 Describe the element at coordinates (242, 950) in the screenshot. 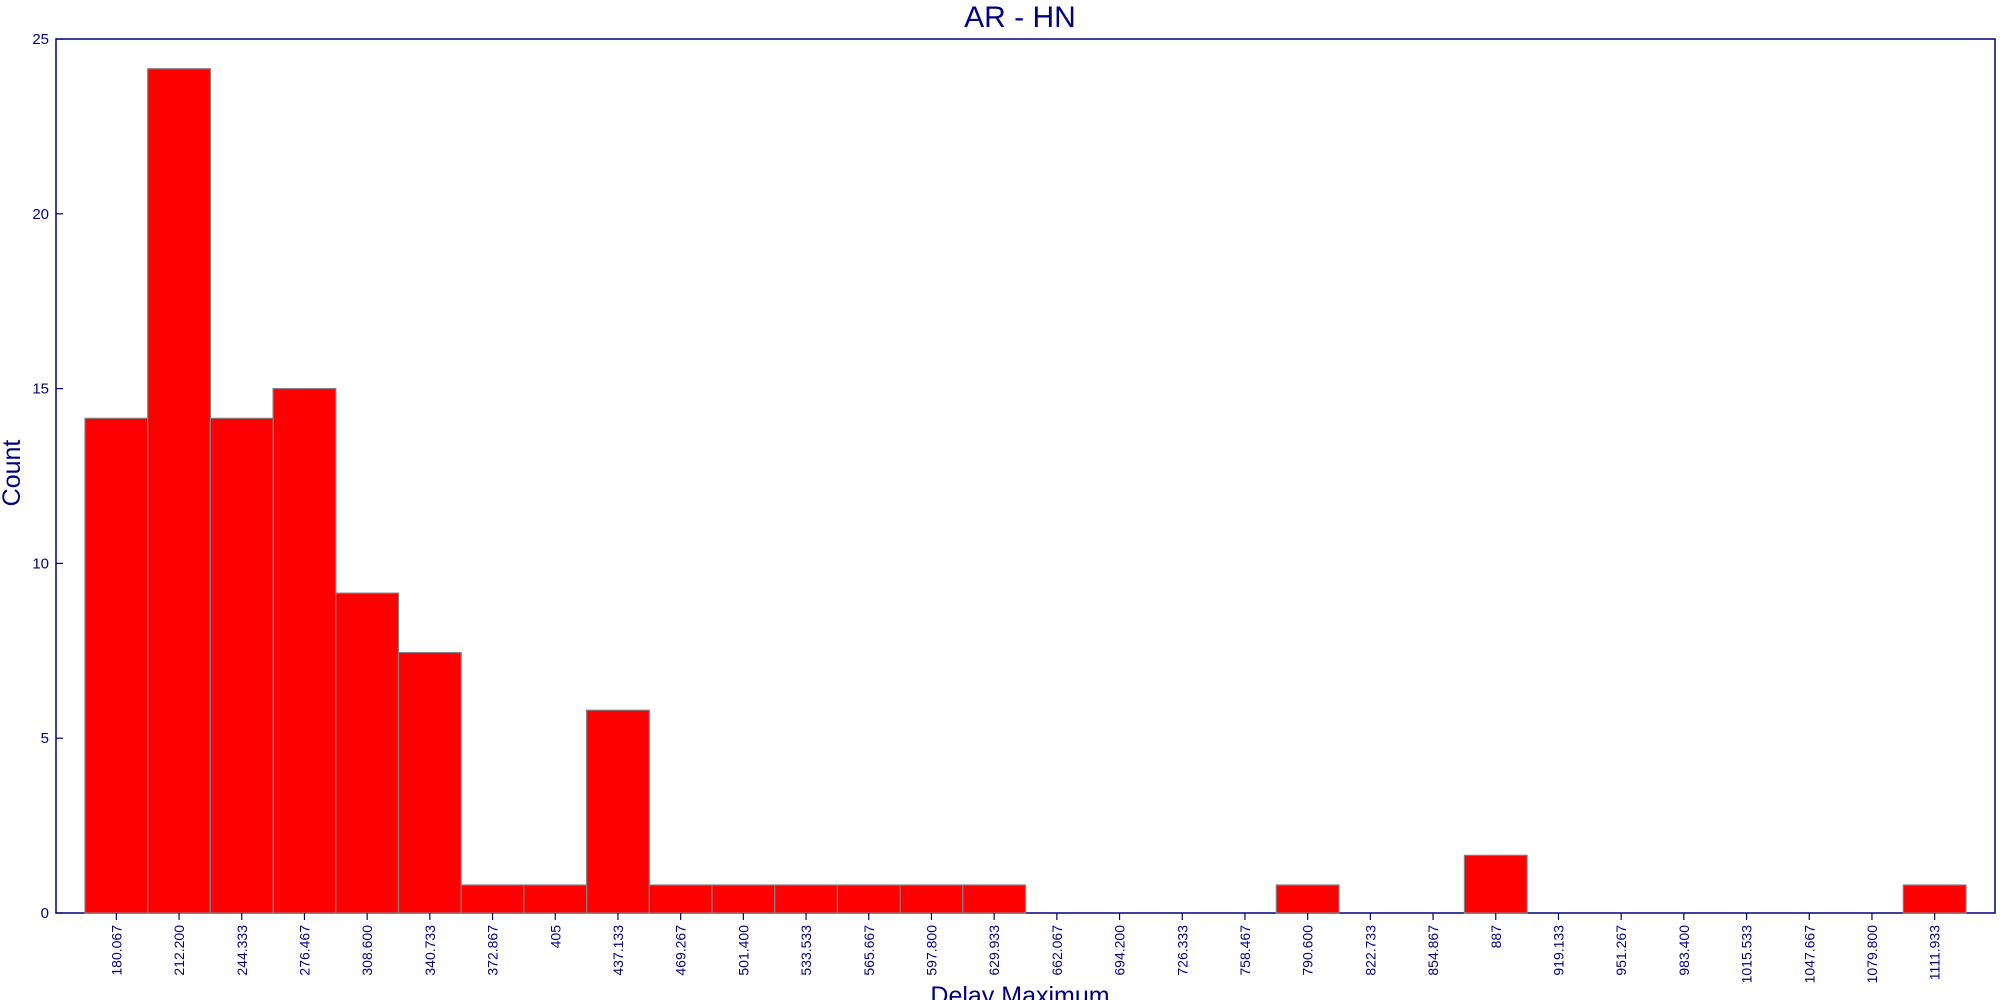

I see `x-tick-label: 244.333` at that location.